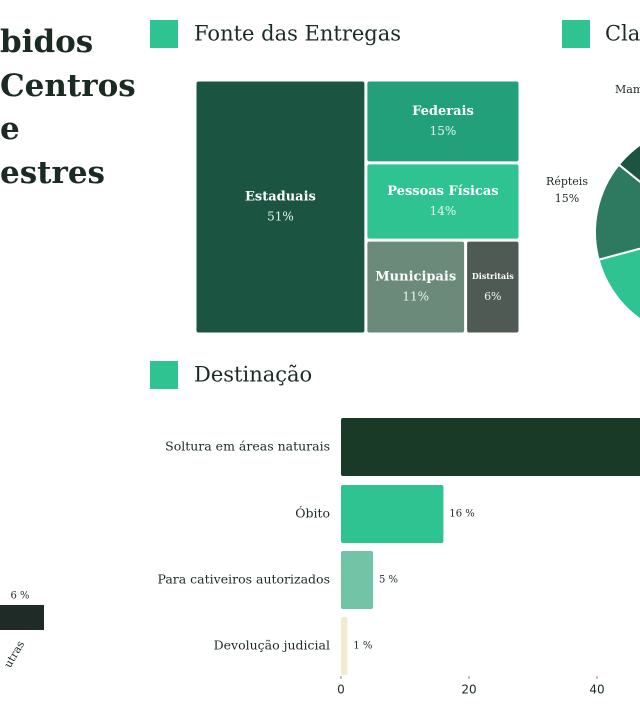 The height and width of the screenshot is (723, 640). What do you see at coordinates (253, 375) in the screenshot?
I see `section-title: Destinação` at bounding box center [253, 375].